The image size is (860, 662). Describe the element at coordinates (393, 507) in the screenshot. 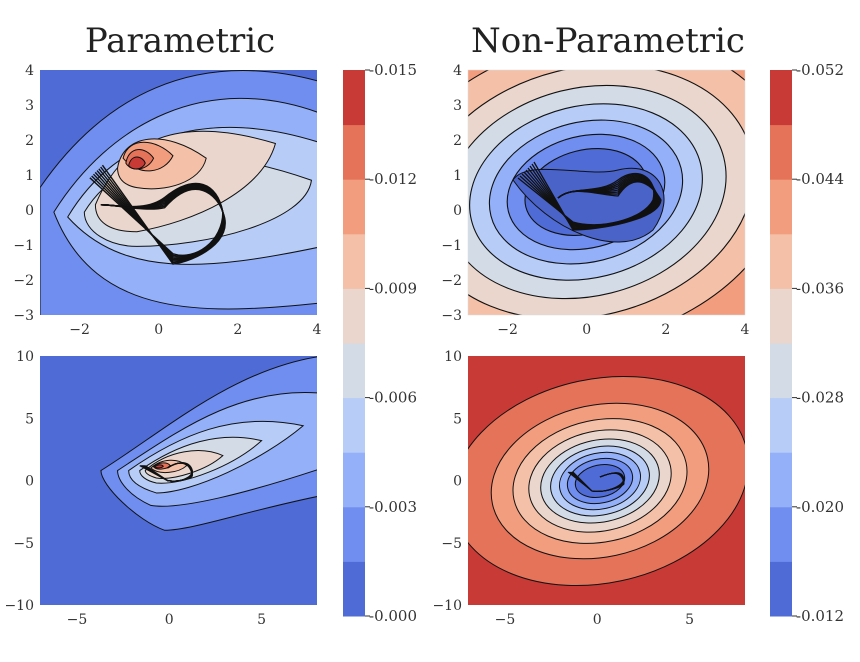

I see `colorbar-tick-label: -0.003` at that location.